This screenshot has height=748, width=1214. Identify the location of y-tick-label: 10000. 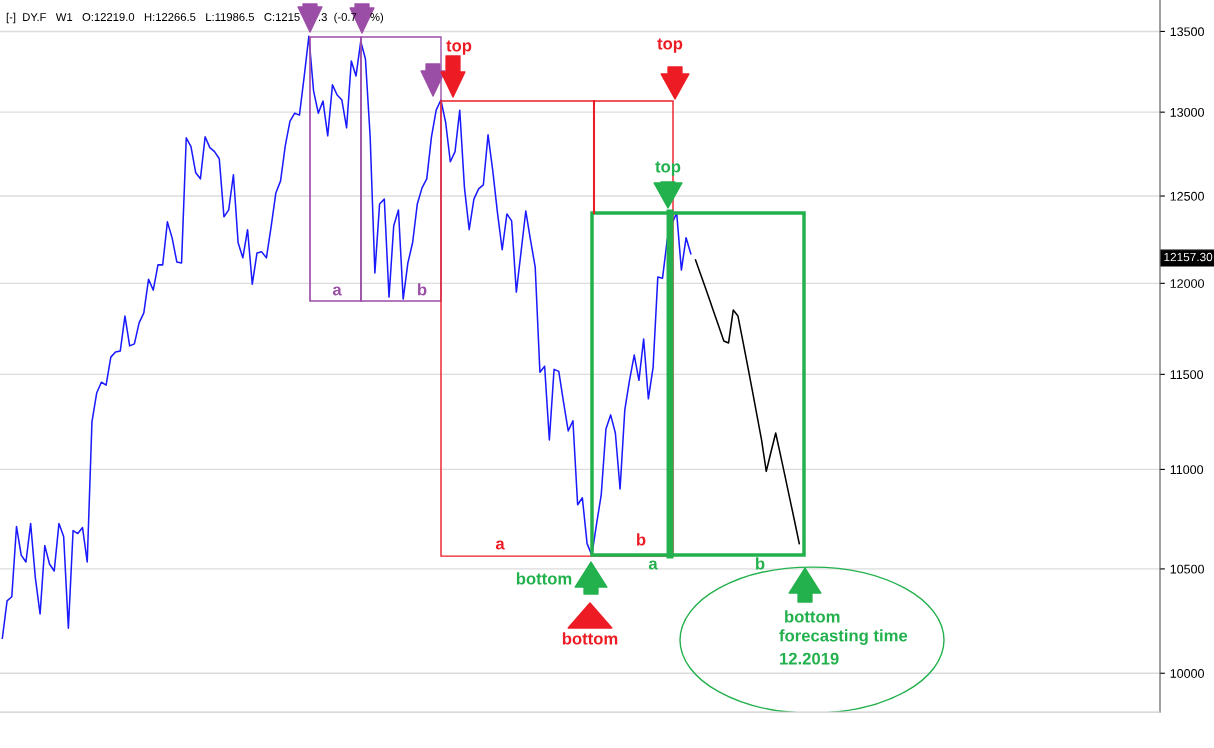
(1187, 673).